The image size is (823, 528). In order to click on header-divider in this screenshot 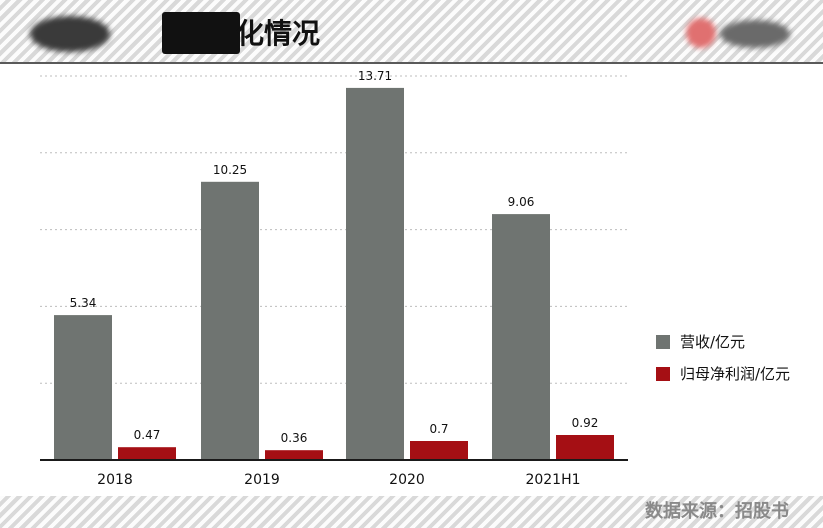, I will do `click(411, 63)`.